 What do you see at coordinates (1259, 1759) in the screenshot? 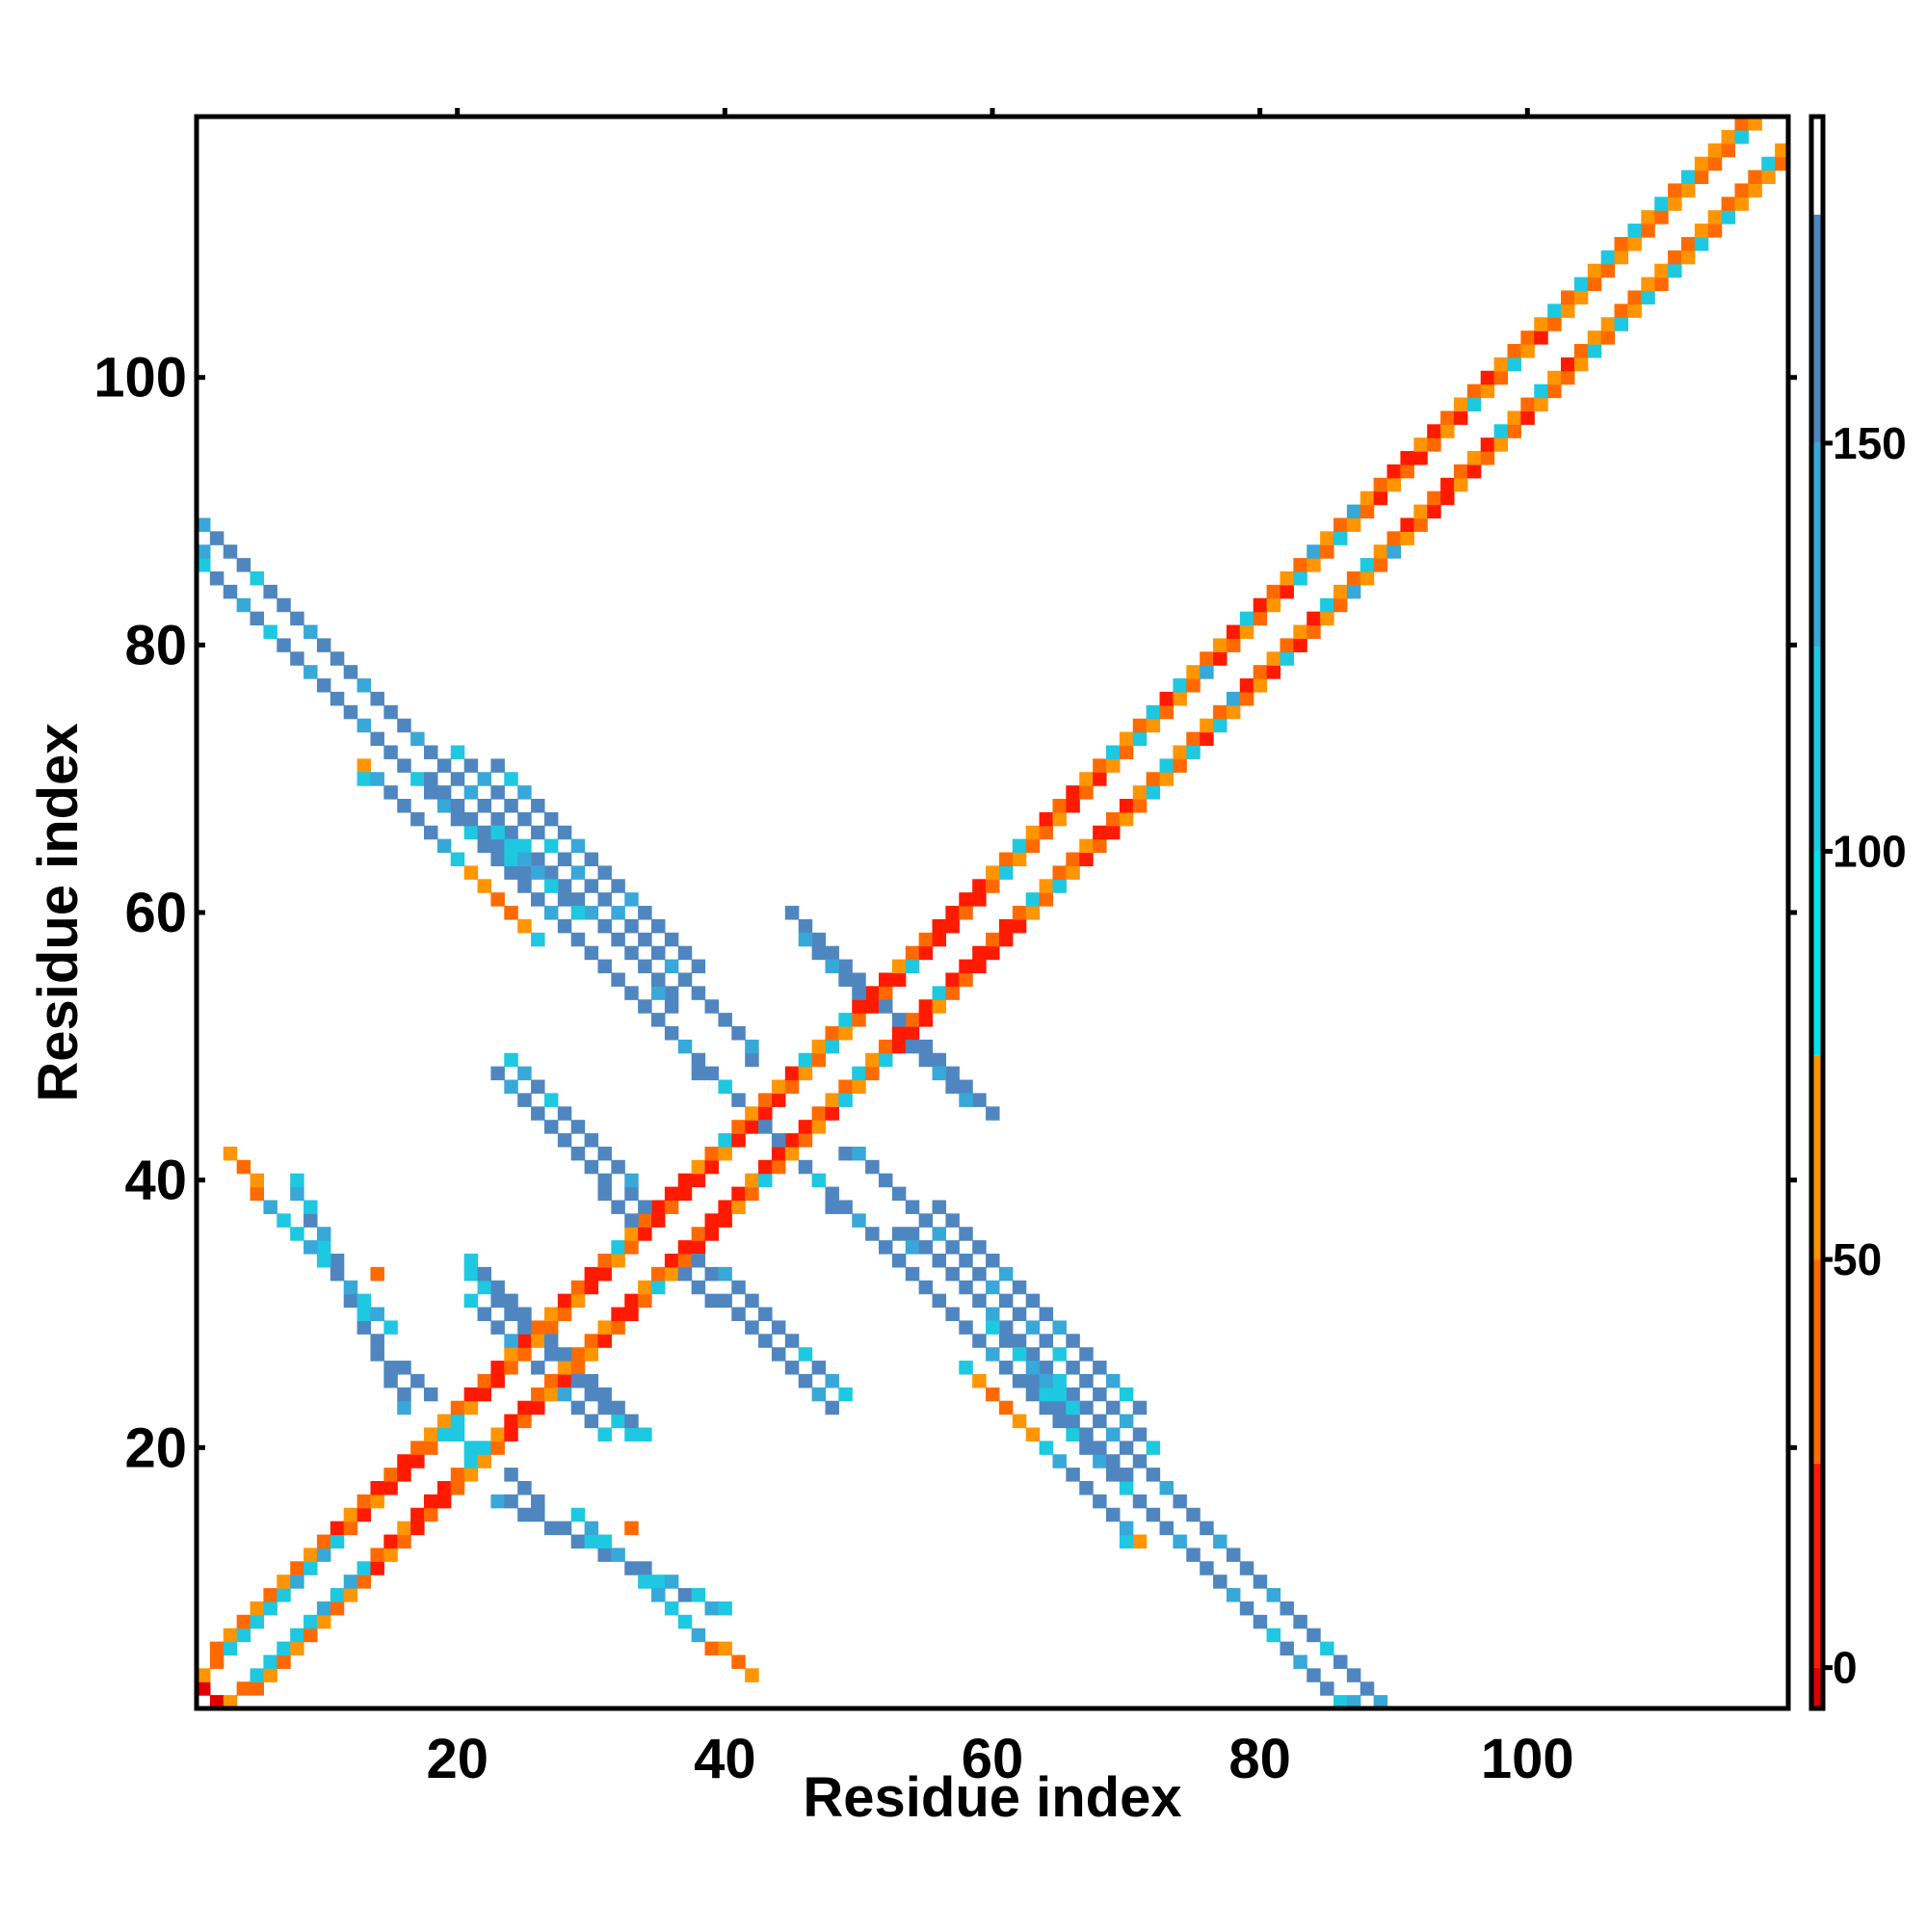
I see `x-tick-label: 80` at bounding box center [1259, 1759].